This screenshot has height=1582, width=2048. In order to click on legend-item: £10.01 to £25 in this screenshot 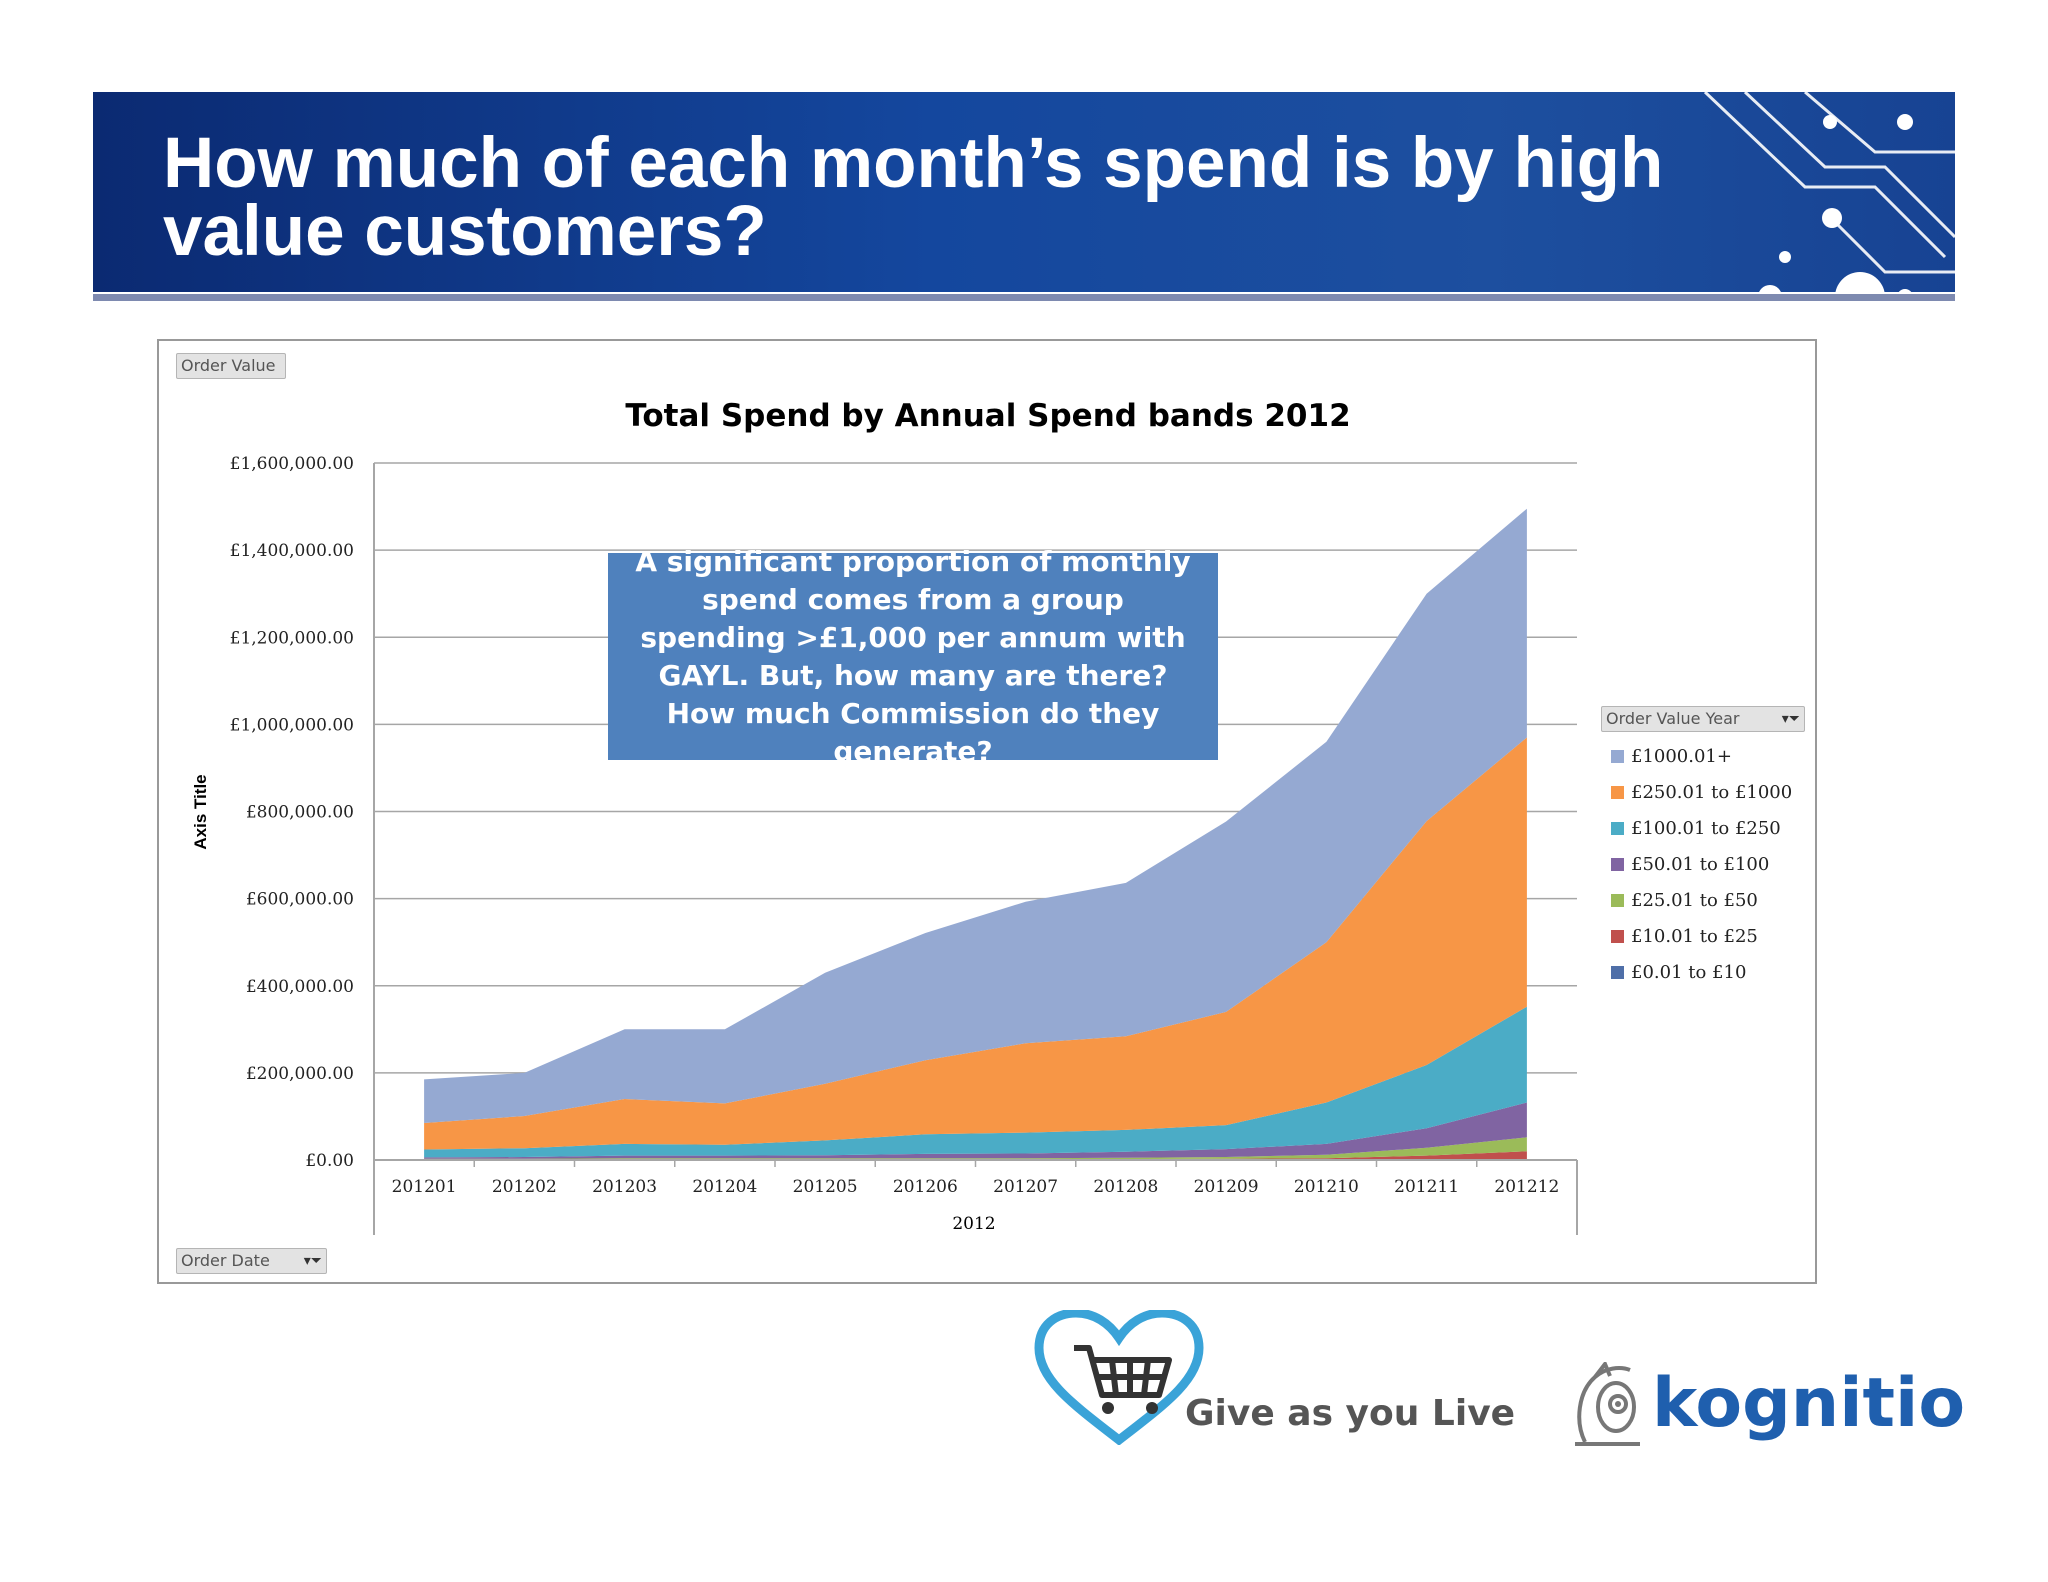, I will do `click(1701, 936)`.